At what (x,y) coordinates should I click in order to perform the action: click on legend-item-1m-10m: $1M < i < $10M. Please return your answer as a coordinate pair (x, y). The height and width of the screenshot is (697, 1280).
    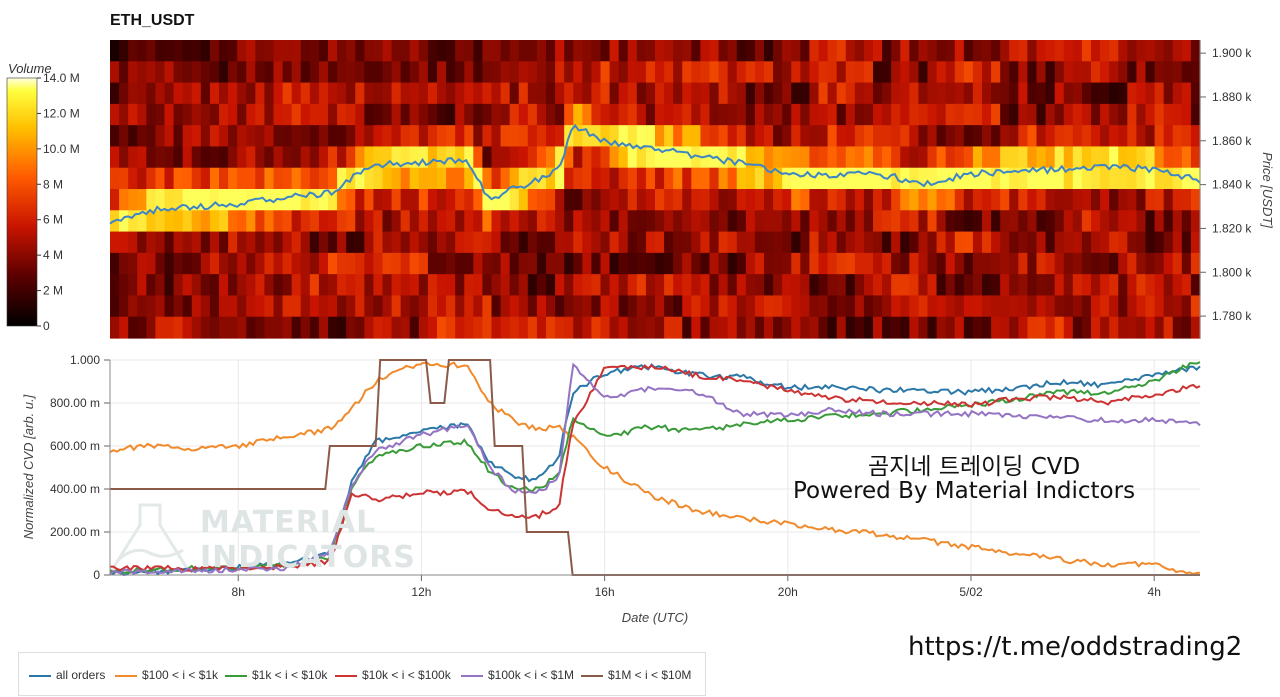
    Looking at the image, I should click on (636, 675).